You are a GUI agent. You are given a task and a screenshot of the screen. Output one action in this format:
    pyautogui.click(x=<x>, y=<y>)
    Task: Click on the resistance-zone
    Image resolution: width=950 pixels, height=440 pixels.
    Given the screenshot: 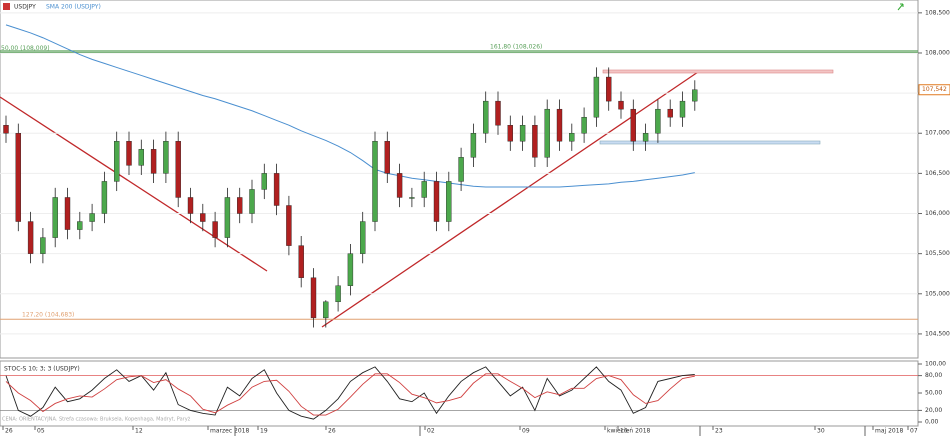 What is the action you would take?
    pyautogui.click(x=718, y=71)
    